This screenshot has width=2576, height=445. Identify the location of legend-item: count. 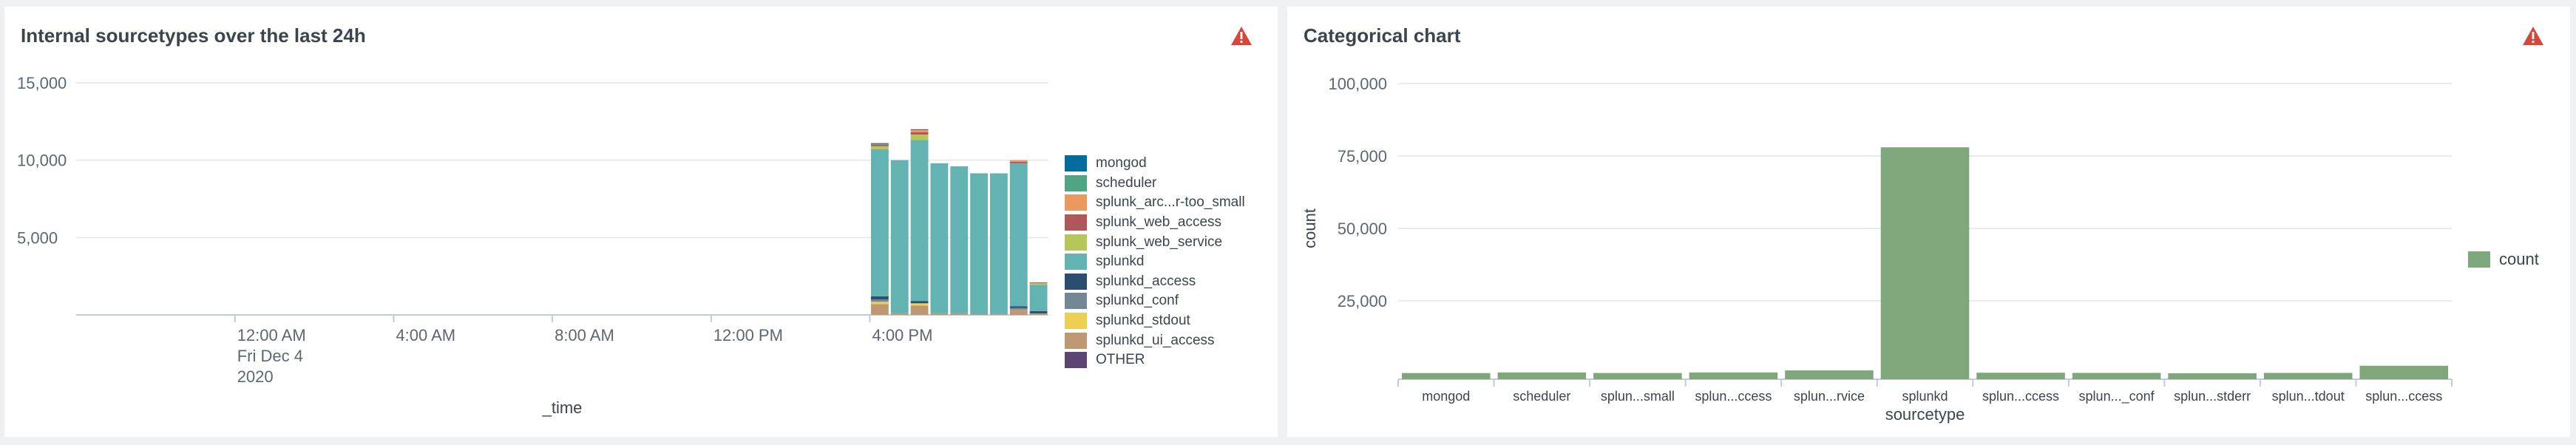
(2503, 259).